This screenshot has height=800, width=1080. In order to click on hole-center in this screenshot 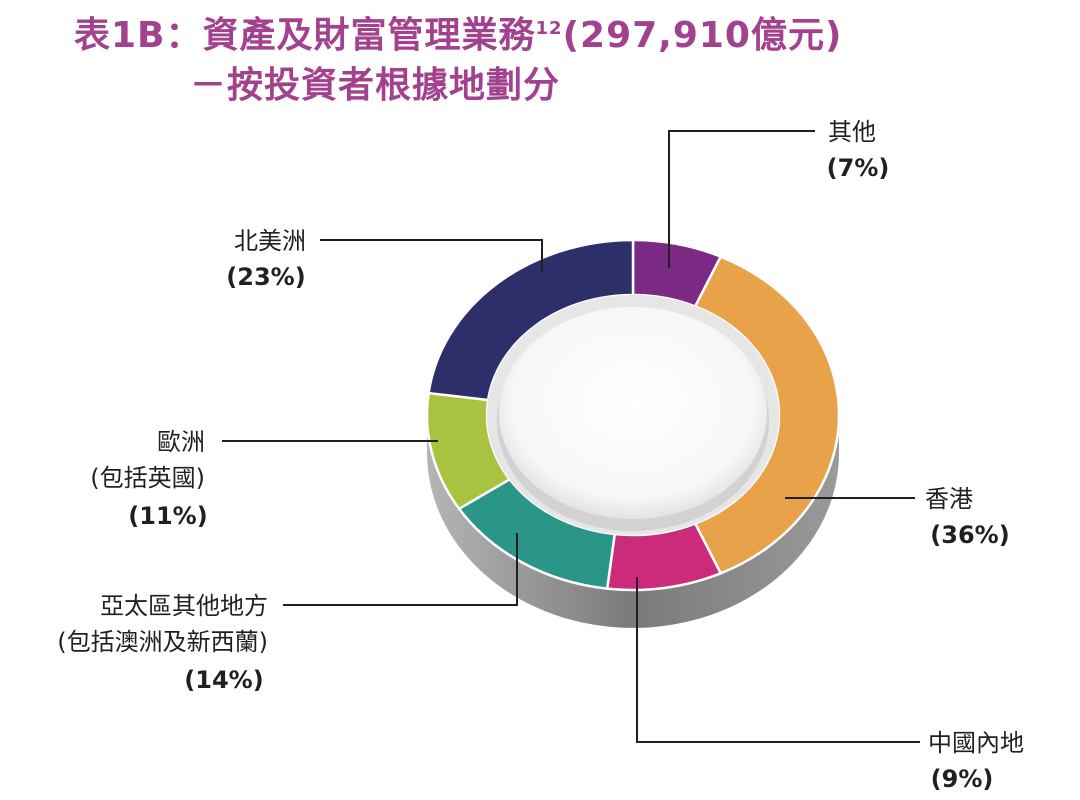, I will do `click(633, 413)`.